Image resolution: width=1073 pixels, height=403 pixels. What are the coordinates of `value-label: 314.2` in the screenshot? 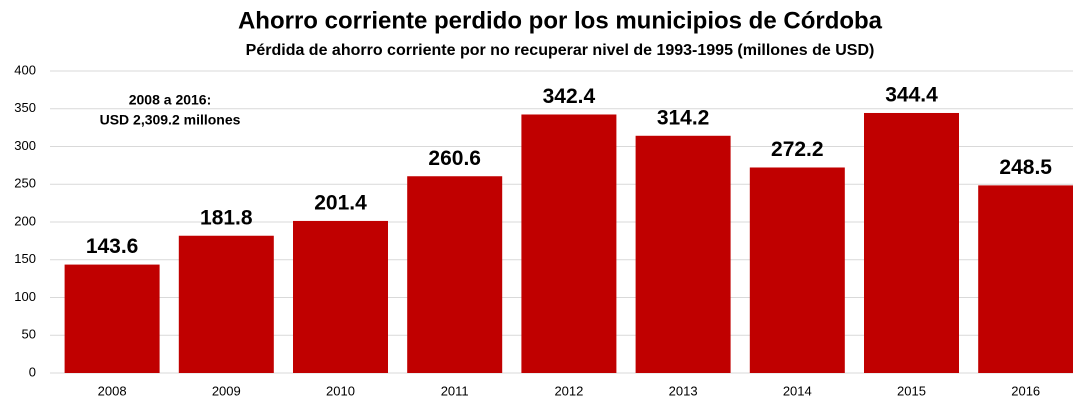 It's located at (683, 117).